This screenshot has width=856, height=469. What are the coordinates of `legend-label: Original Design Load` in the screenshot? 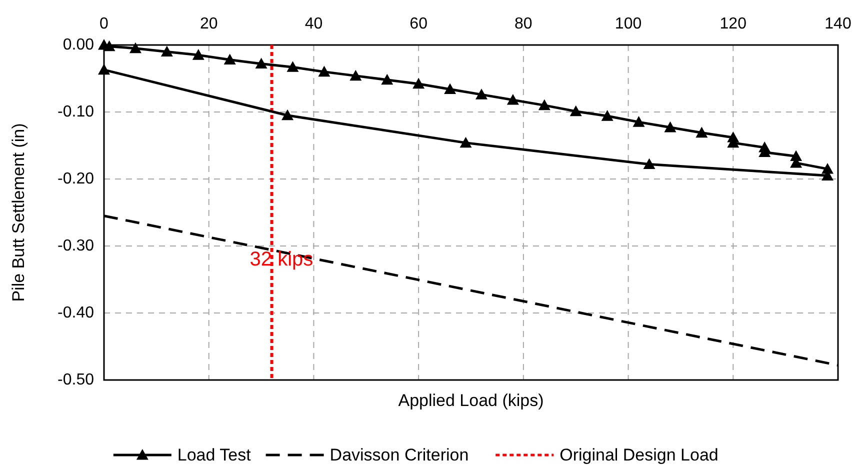 It's located at (639, 455).